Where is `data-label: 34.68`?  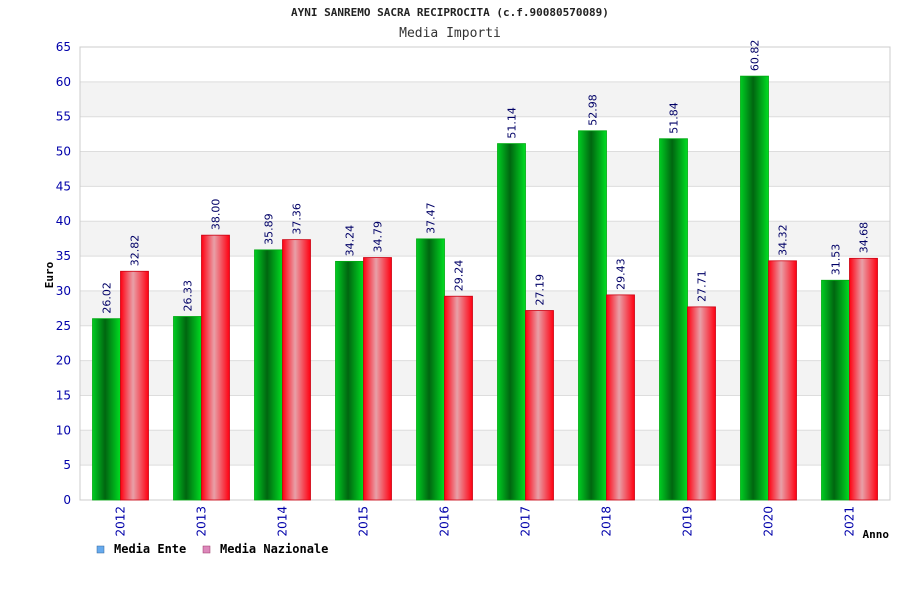 data-label: 34.68 is located at coordinates (864, 238).